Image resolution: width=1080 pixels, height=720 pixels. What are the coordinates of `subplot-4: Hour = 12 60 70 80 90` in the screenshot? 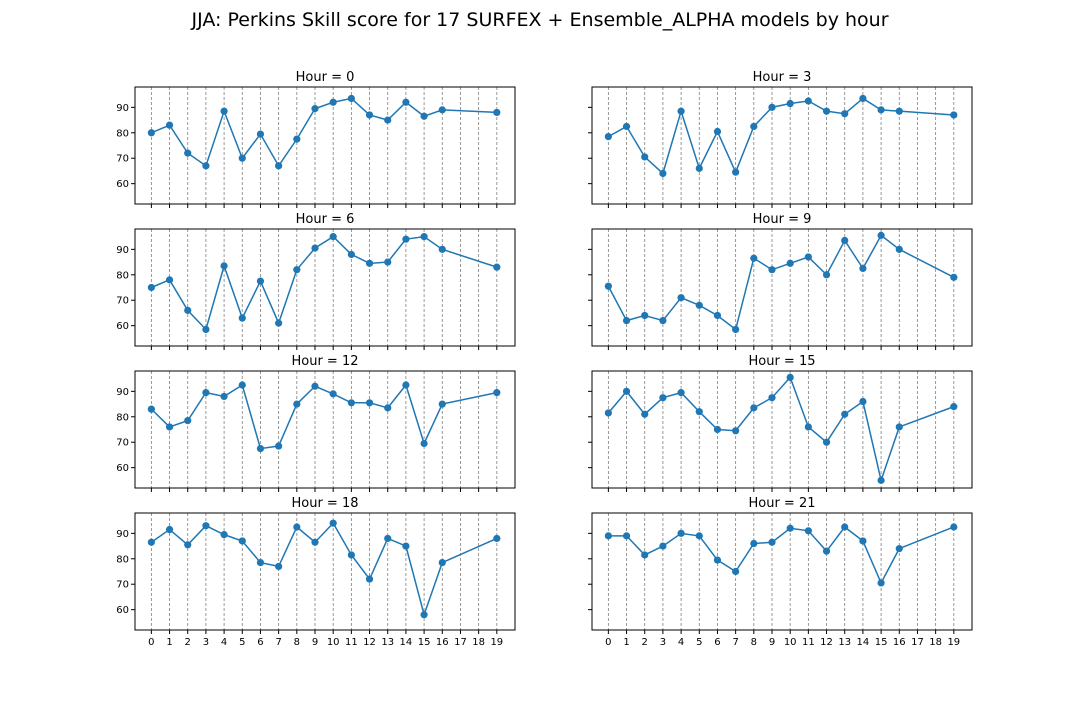 It's located at (316, 423).